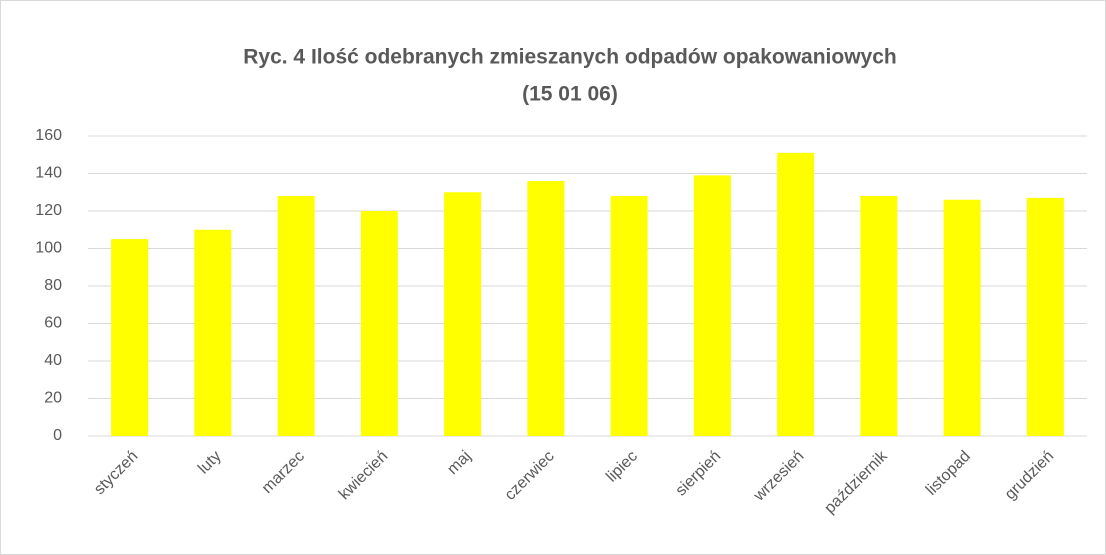  What do you see at coordinates (48, 173) in the screenshot?
I see `y-tick-label: 140` at bounding box center [48, 173].